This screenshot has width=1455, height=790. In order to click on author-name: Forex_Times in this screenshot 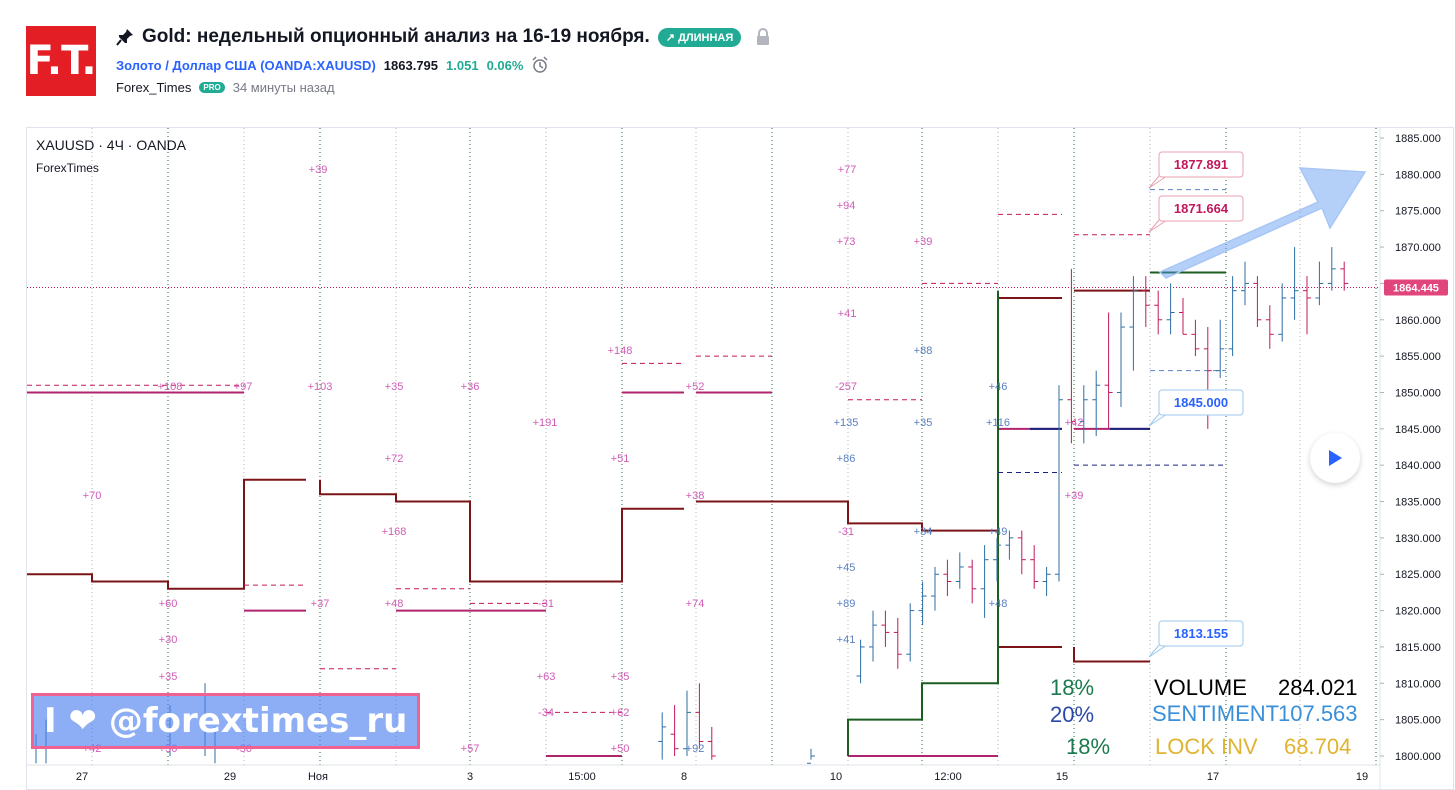, I will do `click(154, 87)`.